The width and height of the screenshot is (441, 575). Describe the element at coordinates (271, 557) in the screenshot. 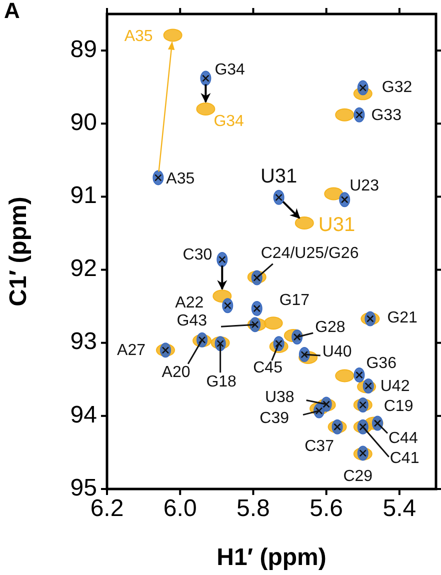

I see `x-axis-title: H1′ (ppm)` at that location.